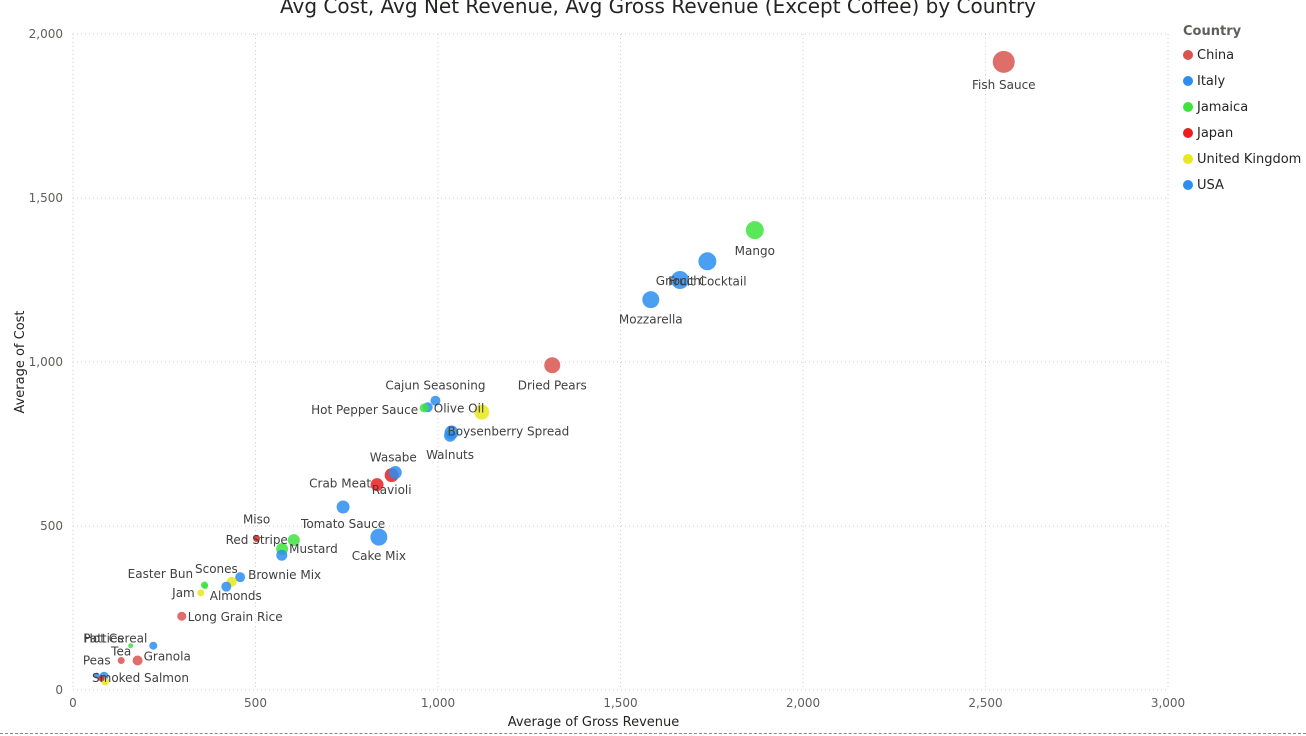  I want to click on data-label: Jam, so click(183, 593).